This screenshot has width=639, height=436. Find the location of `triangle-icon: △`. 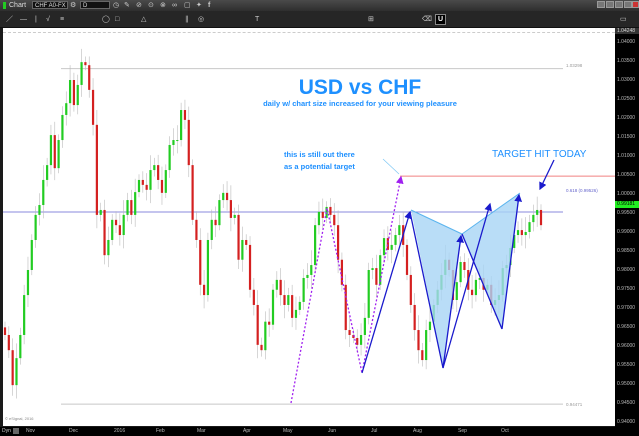

triangle-icon: △ is located at coordinates (144, 19).